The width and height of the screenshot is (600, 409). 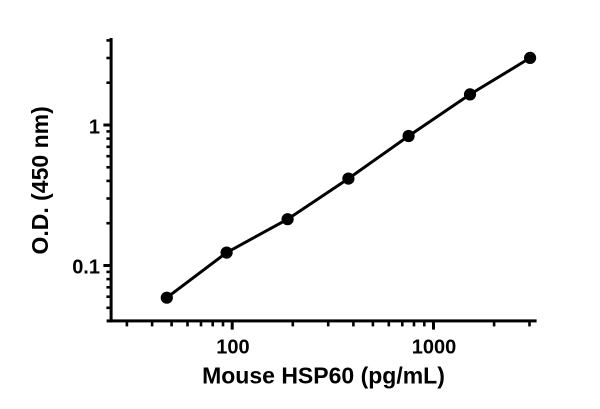 I want to click on svg-text: 0.1, so click(x=86, y=267).